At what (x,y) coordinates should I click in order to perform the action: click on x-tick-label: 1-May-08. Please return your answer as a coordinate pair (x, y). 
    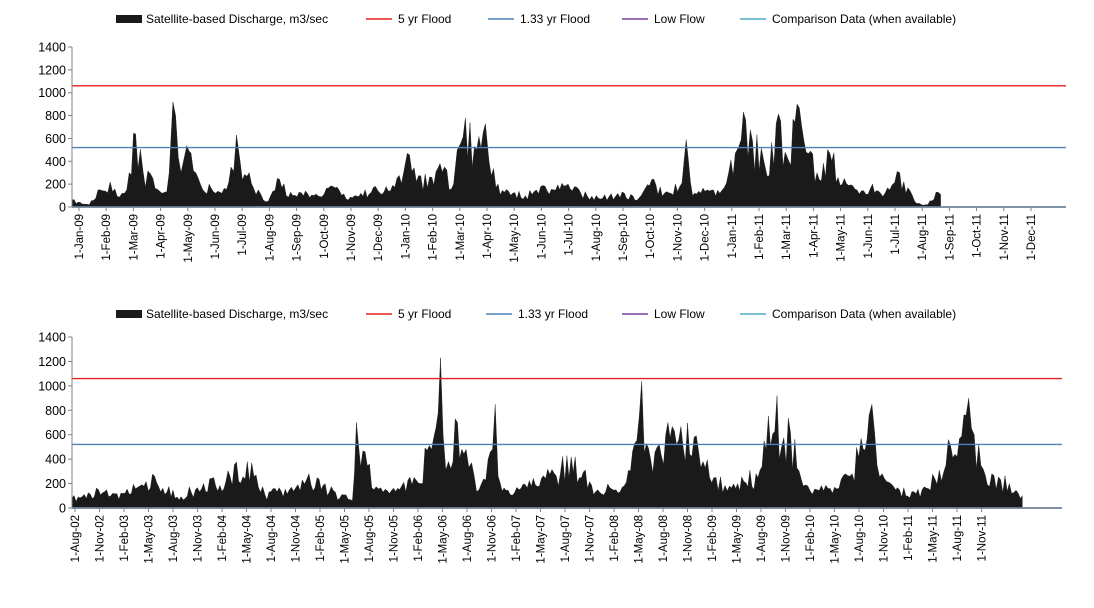
    Looking at the image, I should click on (640, 539).